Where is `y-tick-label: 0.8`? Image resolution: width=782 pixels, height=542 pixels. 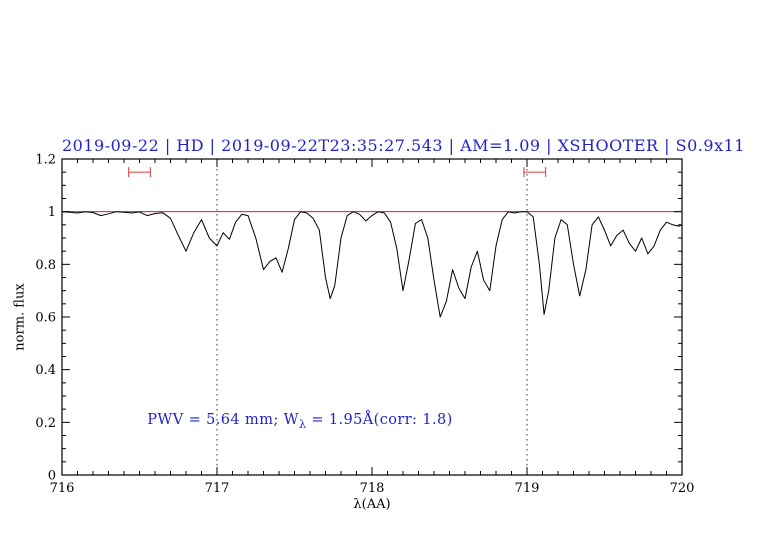
y-tick-label: 0.8 is located at coordinates (45, 265).